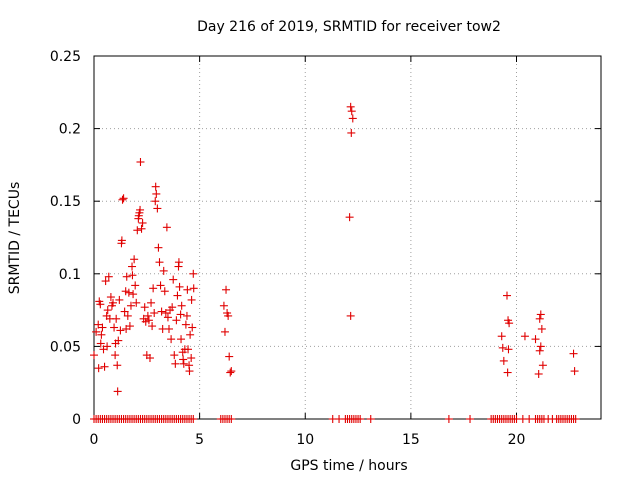 The height and width of the screenshot is (485, 640). I want to click on y-tick-label: 0.05, so click(65, 347).